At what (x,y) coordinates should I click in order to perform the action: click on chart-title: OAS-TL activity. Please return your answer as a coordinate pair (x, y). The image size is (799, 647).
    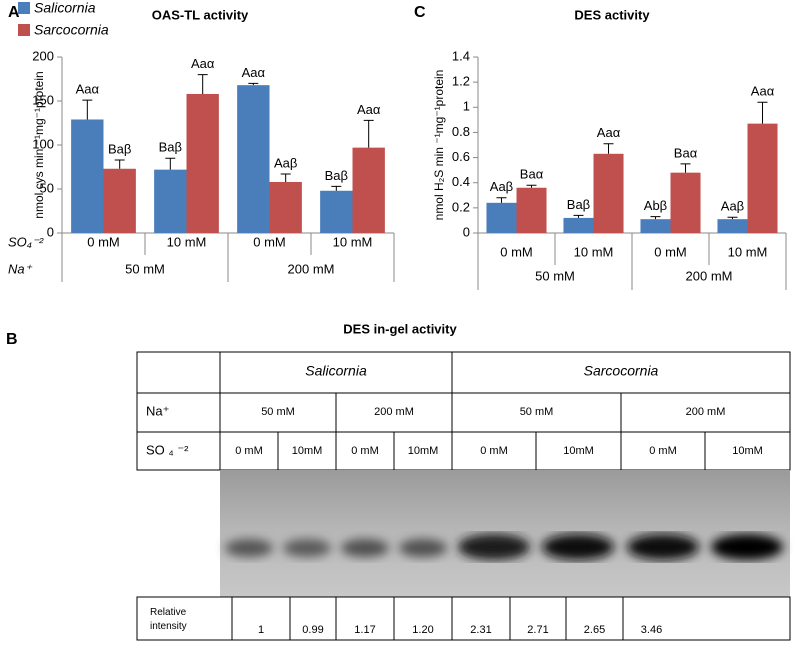
    Looking at the image, I should click on (200, 14).